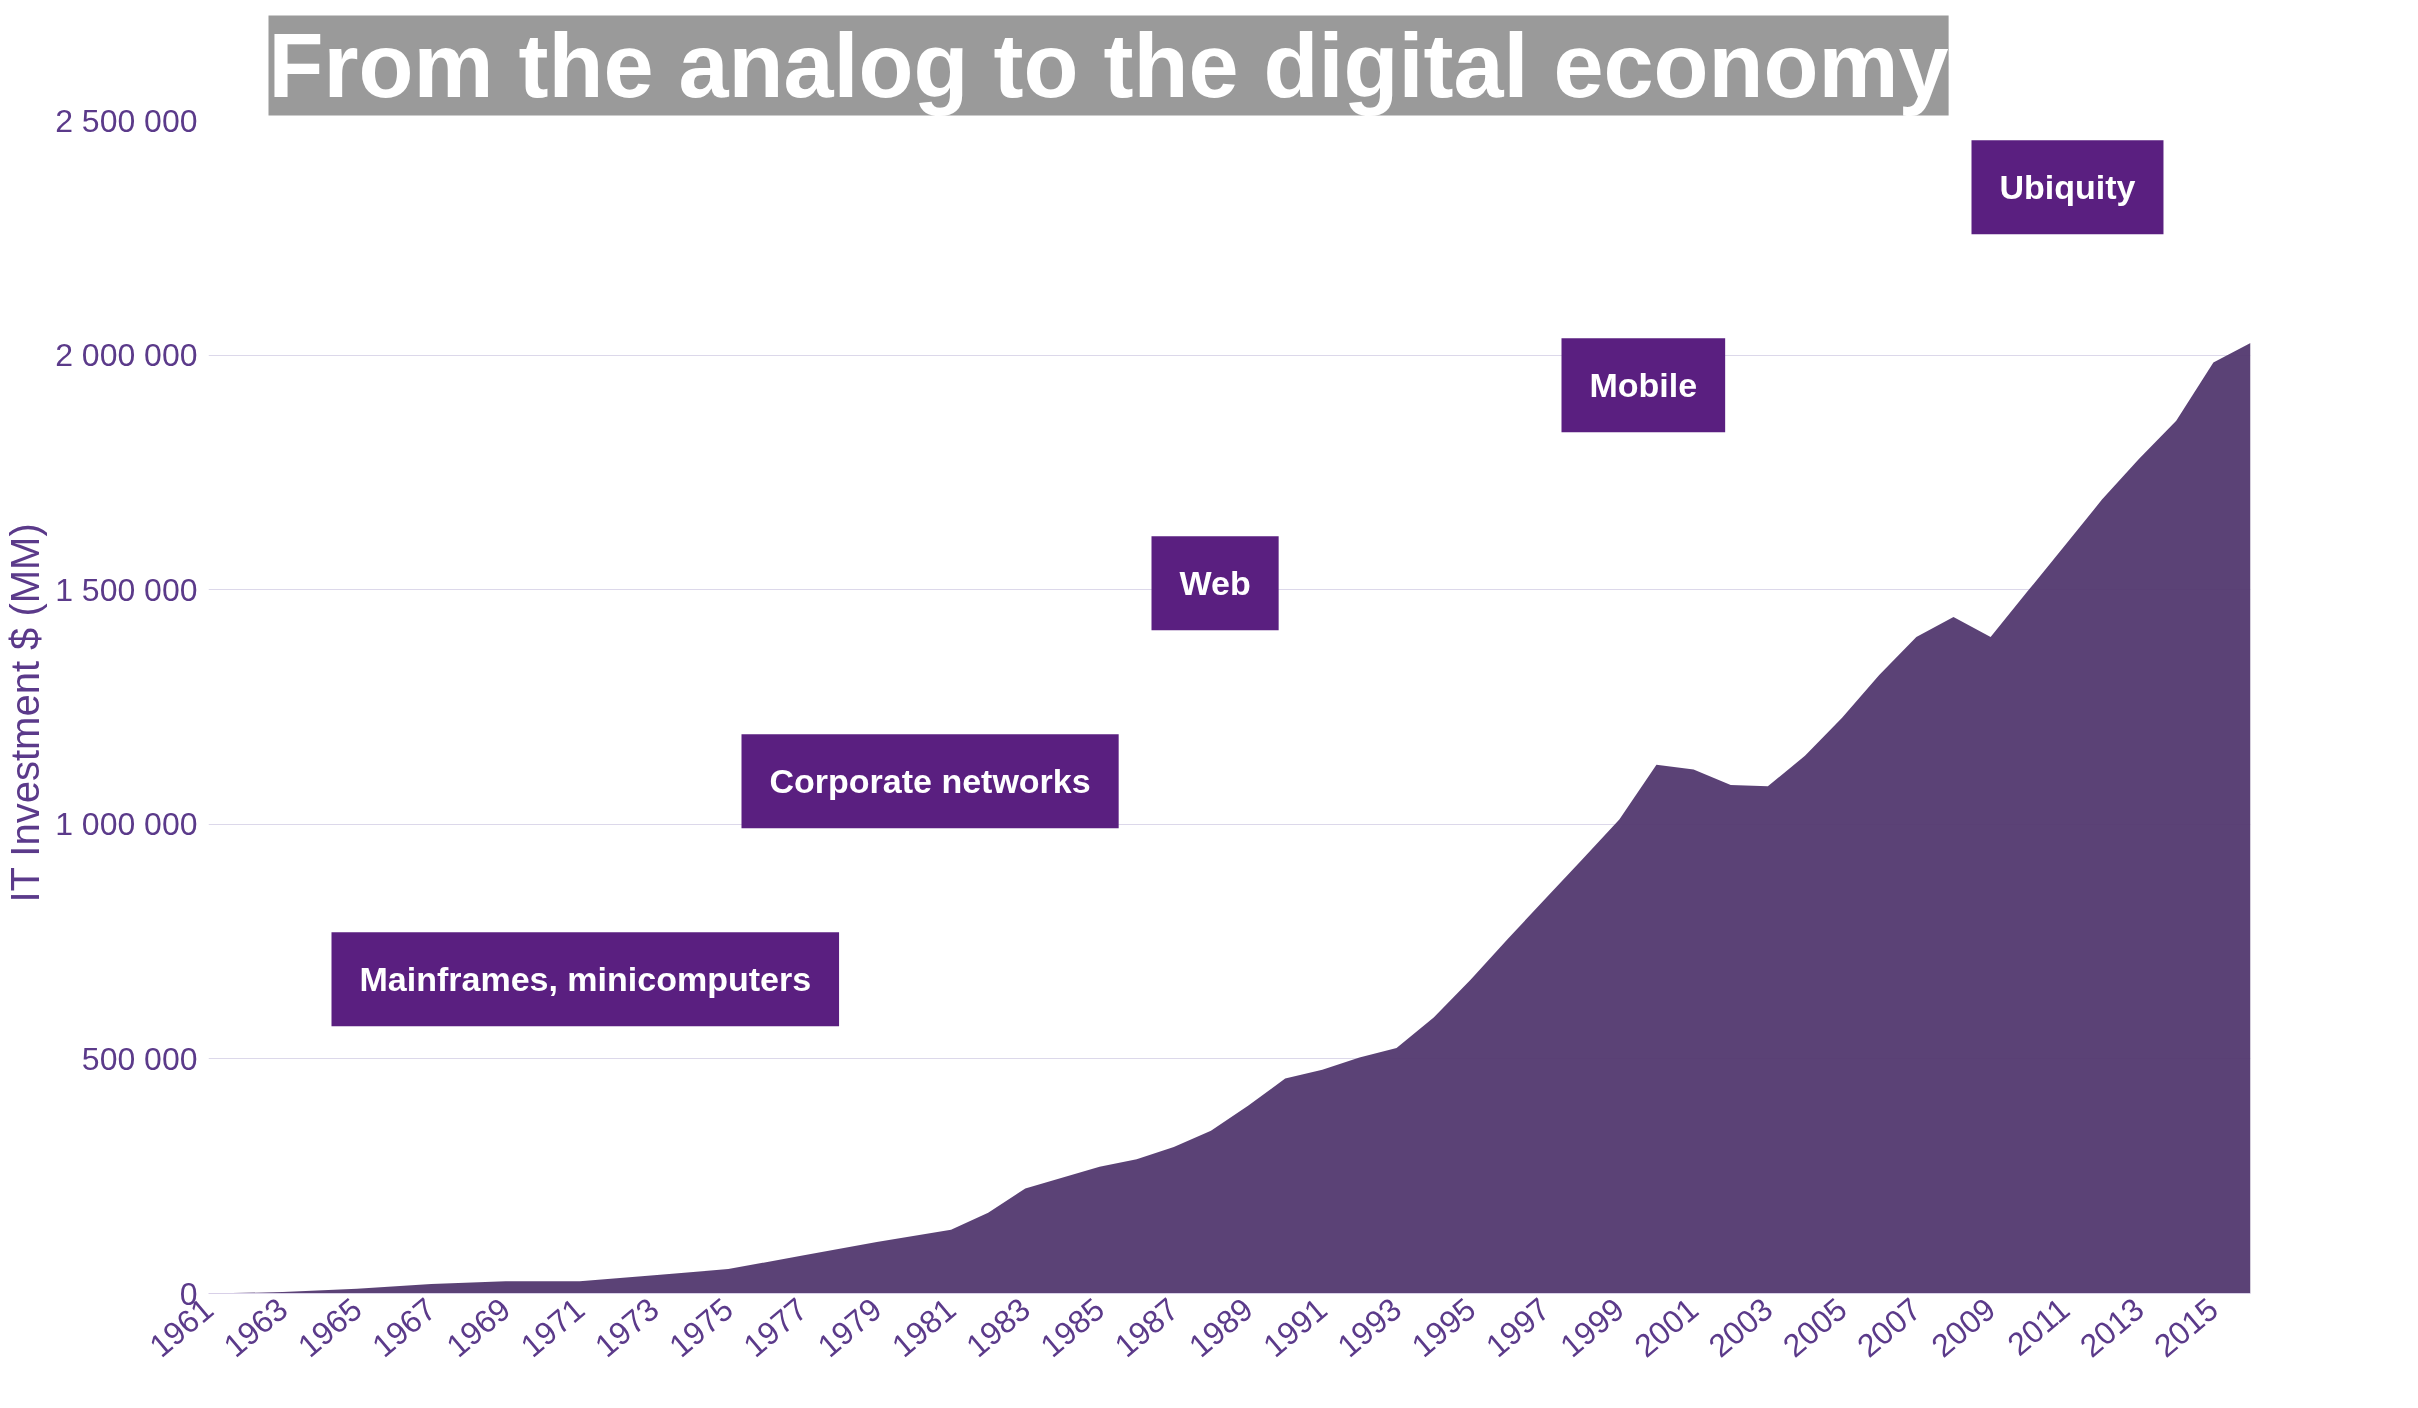  I want to click on annotation: Ubiquity, so click(2067, 187).